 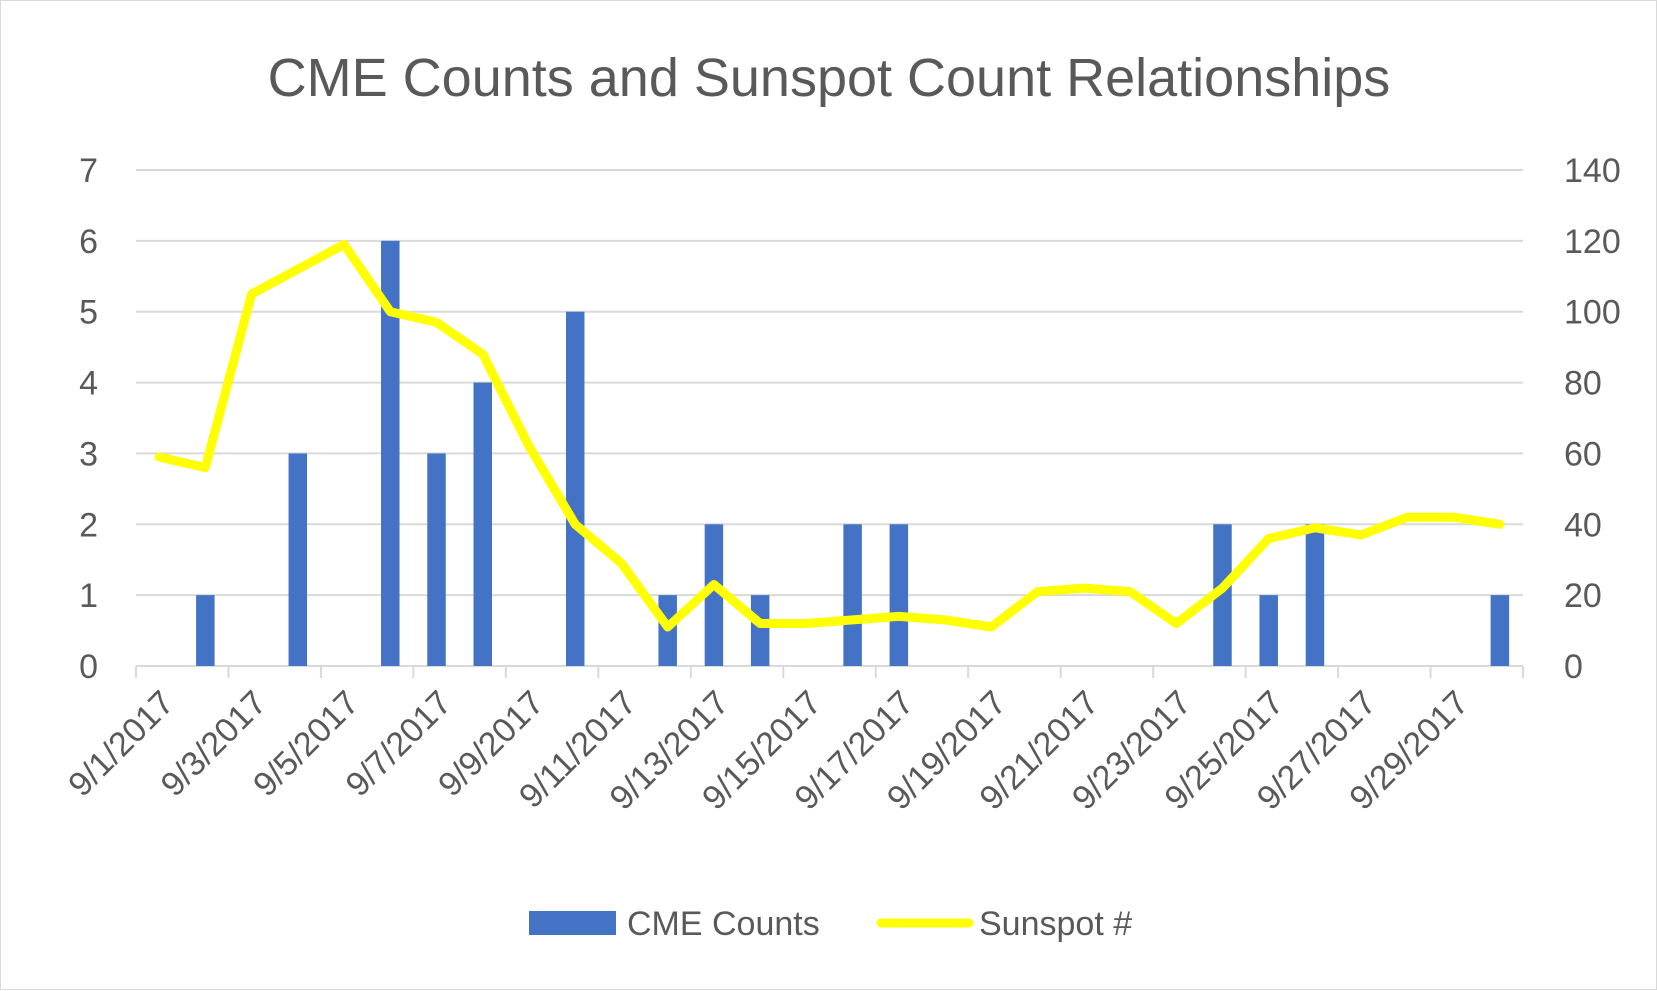 What do you see at coordinates (1592, 313) in the screenshot?
I see `y2-tick-100: 100` at bounding box center [1592, 313].